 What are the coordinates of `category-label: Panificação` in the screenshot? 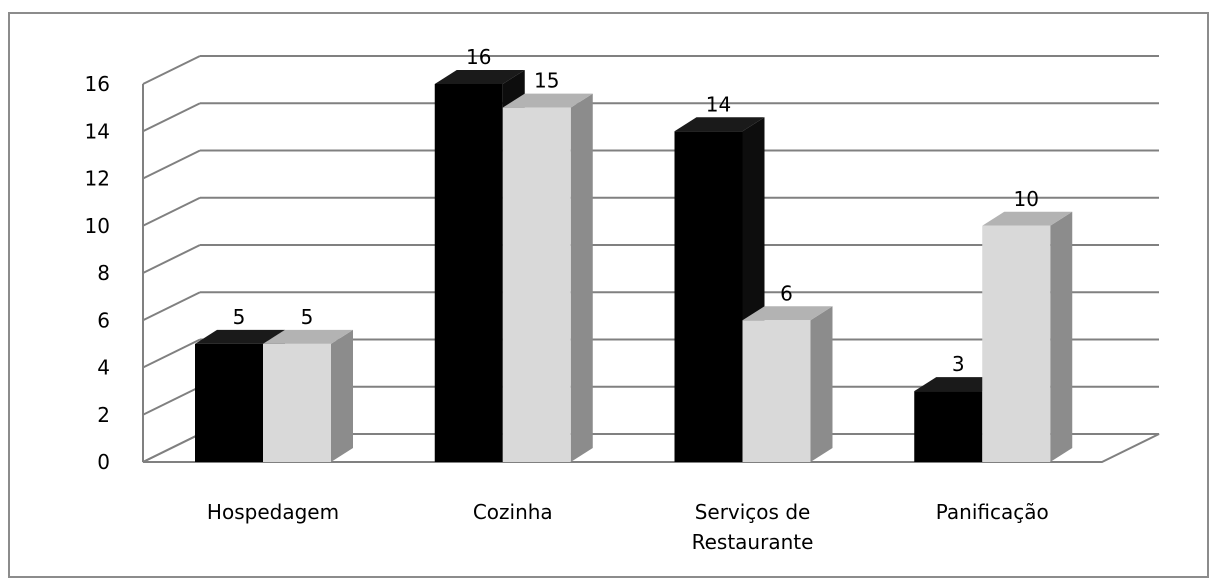 It's located at (992, 512).